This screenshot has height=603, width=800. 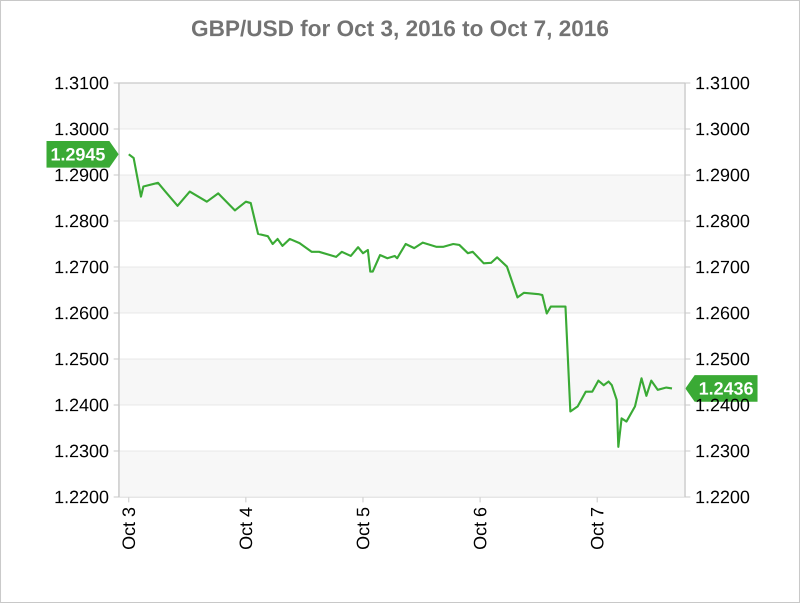 I want to click on chart-title: GBP/USD for Oct 3, 2016 to Oct 7, 2016, so click(x=400, y=30).